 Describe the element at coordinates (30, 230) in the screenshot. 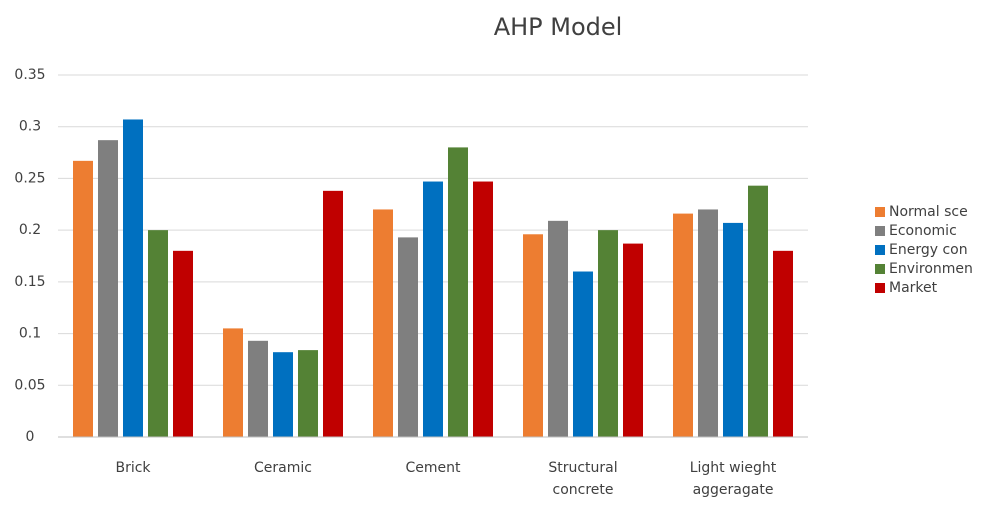

I see `y-tick-label: 0.2` at that location.